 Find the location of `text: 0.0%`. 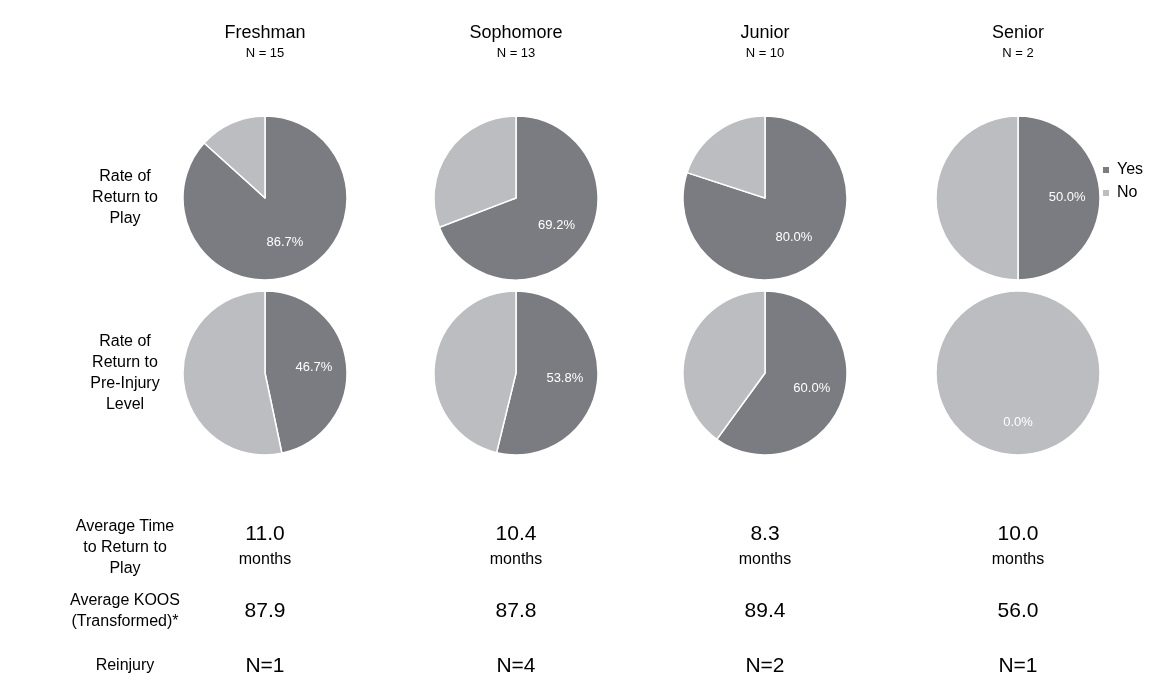

text: 0.0% is located at coordinates (1018, 421).